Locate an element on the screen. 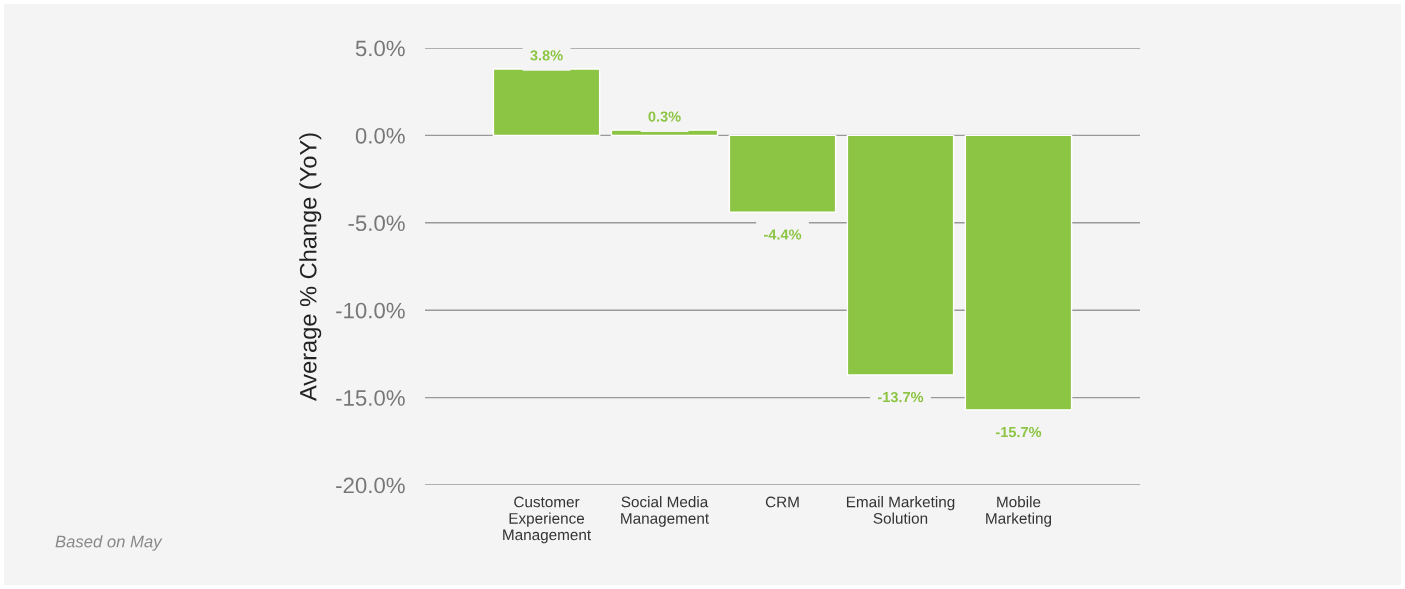 Image resolution: width=1405 pixels, height=589 pixels. data-label: -15.7% is located at coordinates (1018, 432).